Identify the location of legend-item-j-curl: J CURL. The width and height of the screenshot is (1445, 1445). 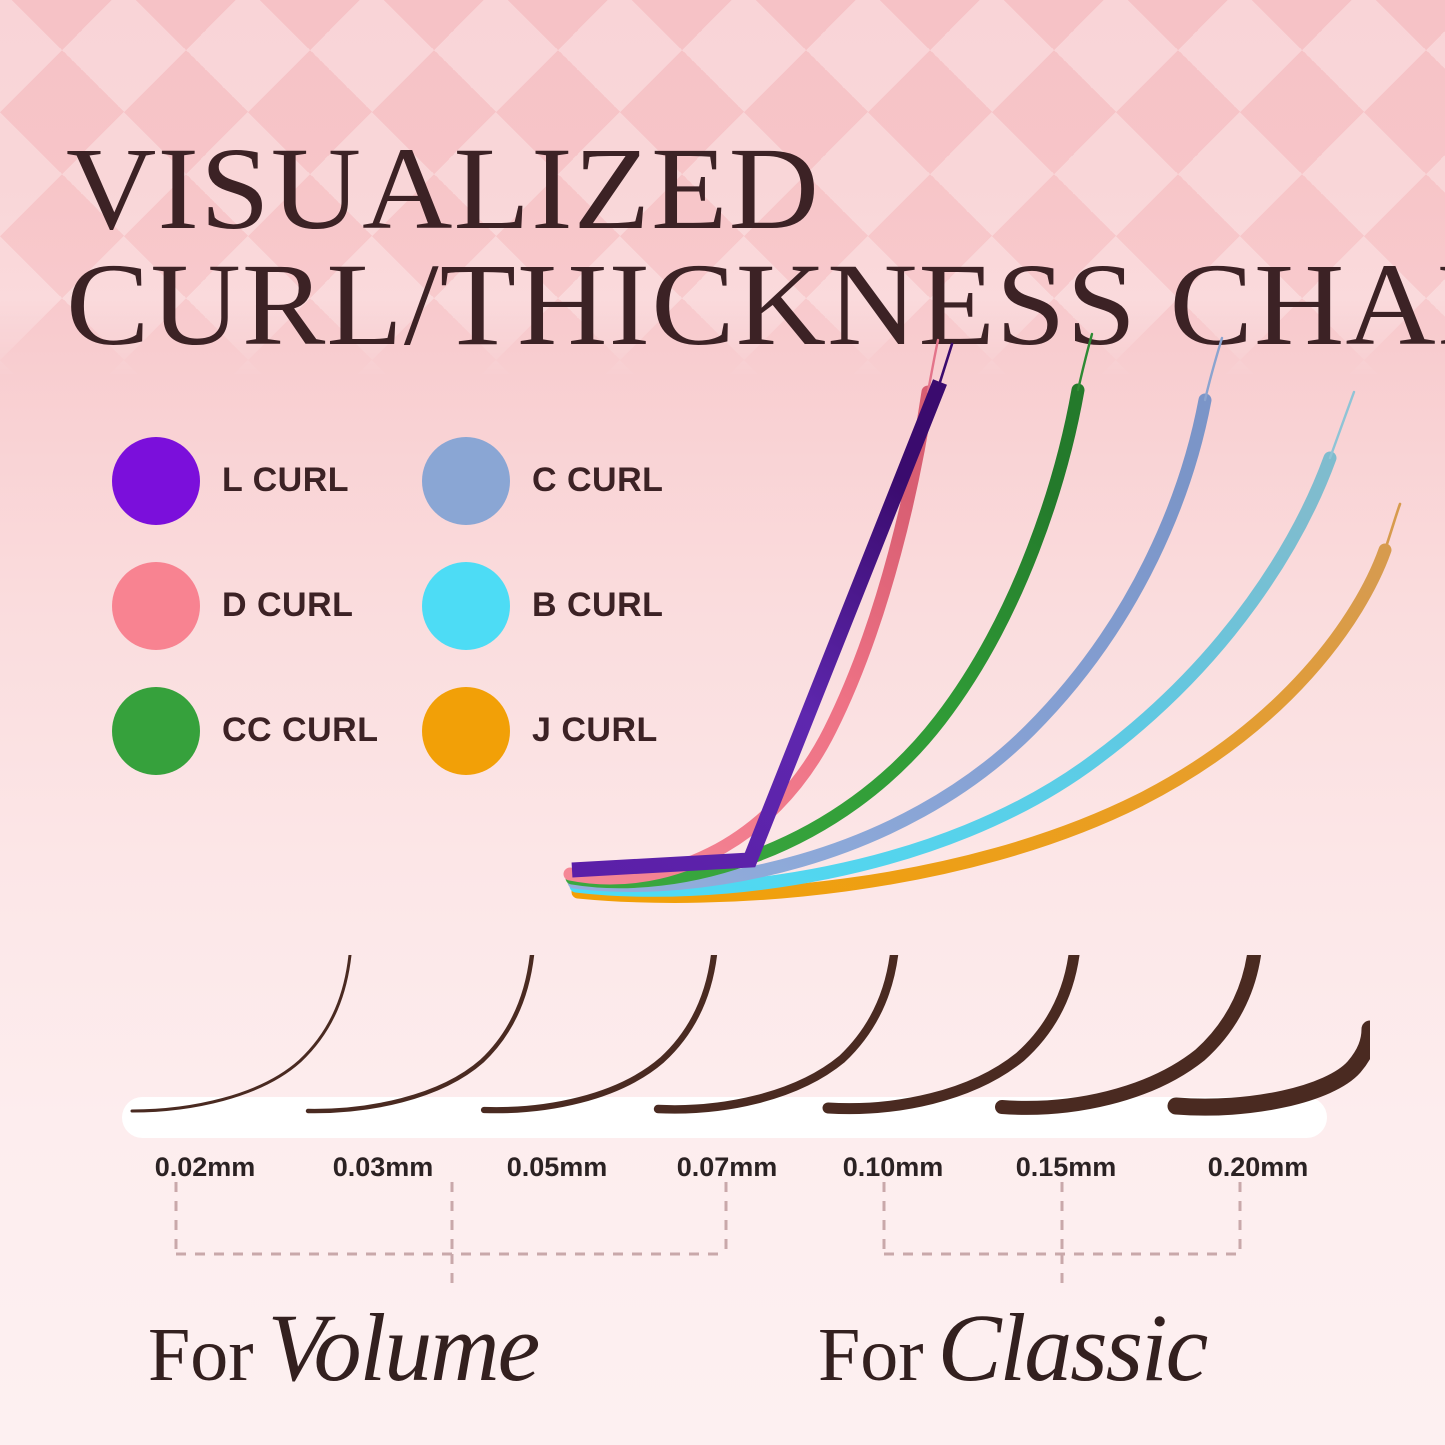
(577, 730).